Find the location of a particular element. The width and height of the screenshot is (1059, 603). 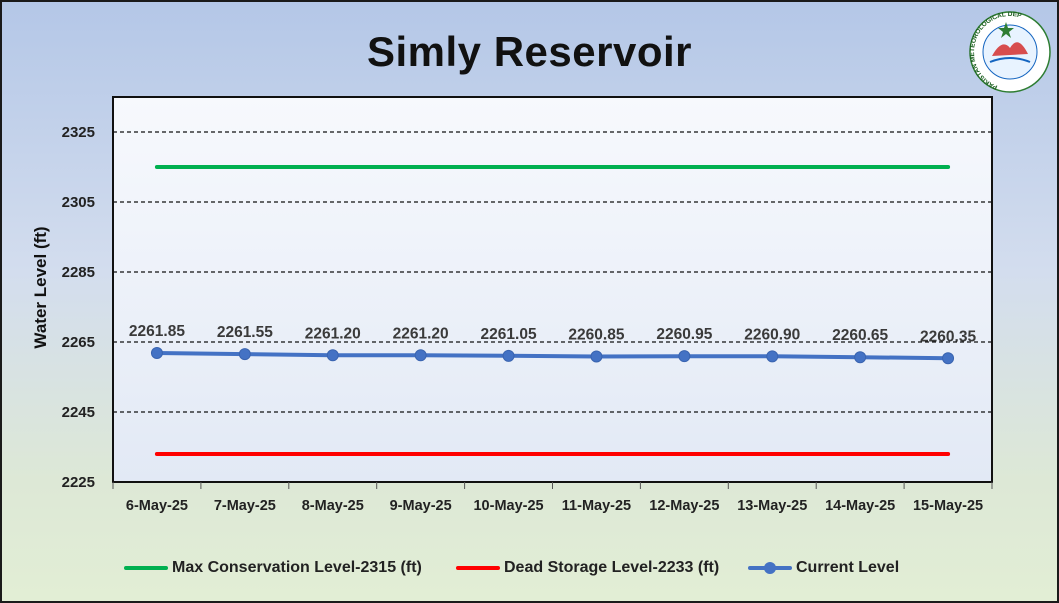

legend-label: Current Level is located at coordinates (848, 567).